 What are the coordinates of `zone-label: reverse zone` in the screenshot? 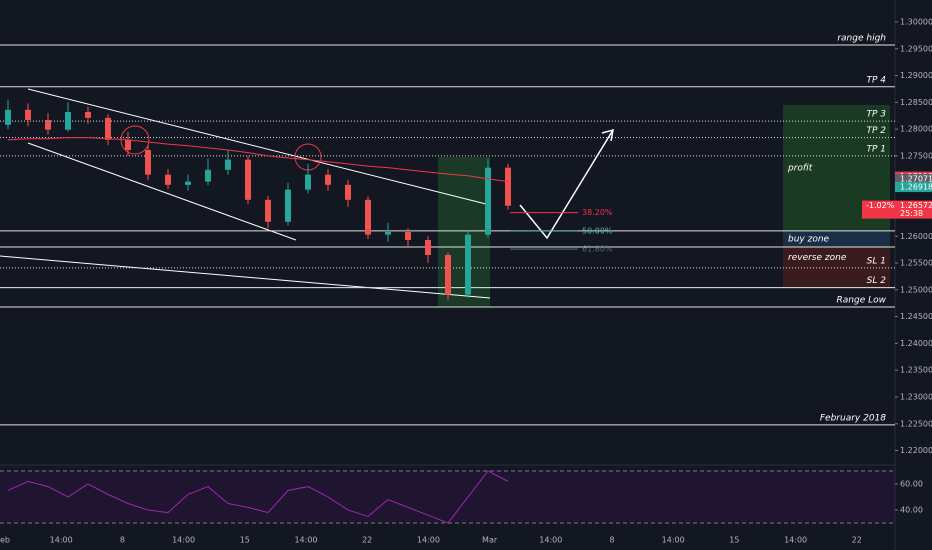 It's located at (817, 258).